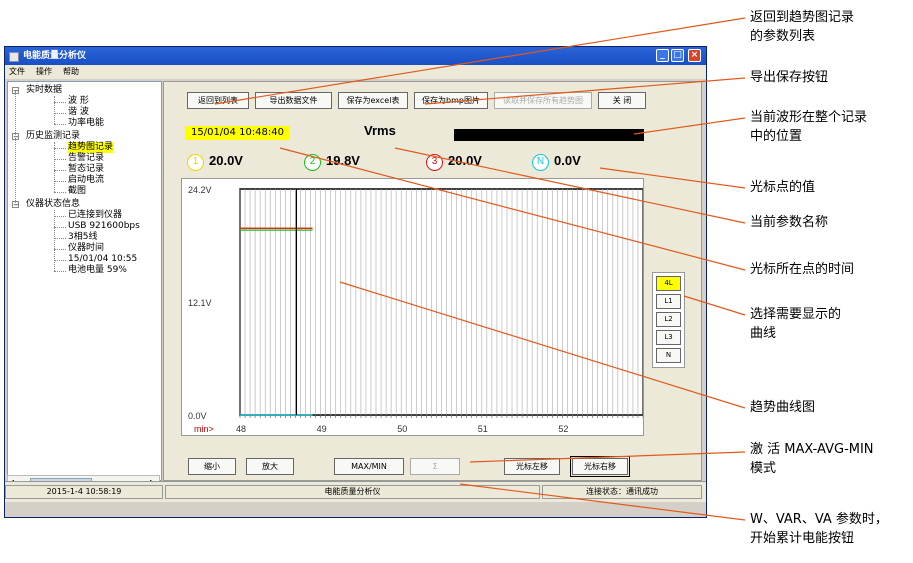  Describe the element at coordinates (668, 283) in the screenshot. I see `curve-select-button: 4L` at that location.